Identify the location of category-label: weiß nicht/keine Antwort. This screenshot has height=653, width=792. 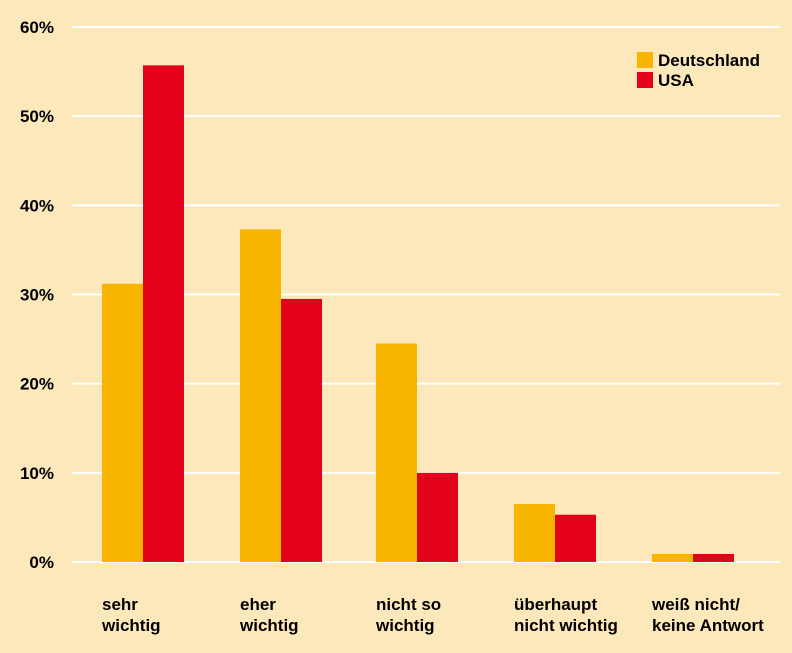
(707, 615).